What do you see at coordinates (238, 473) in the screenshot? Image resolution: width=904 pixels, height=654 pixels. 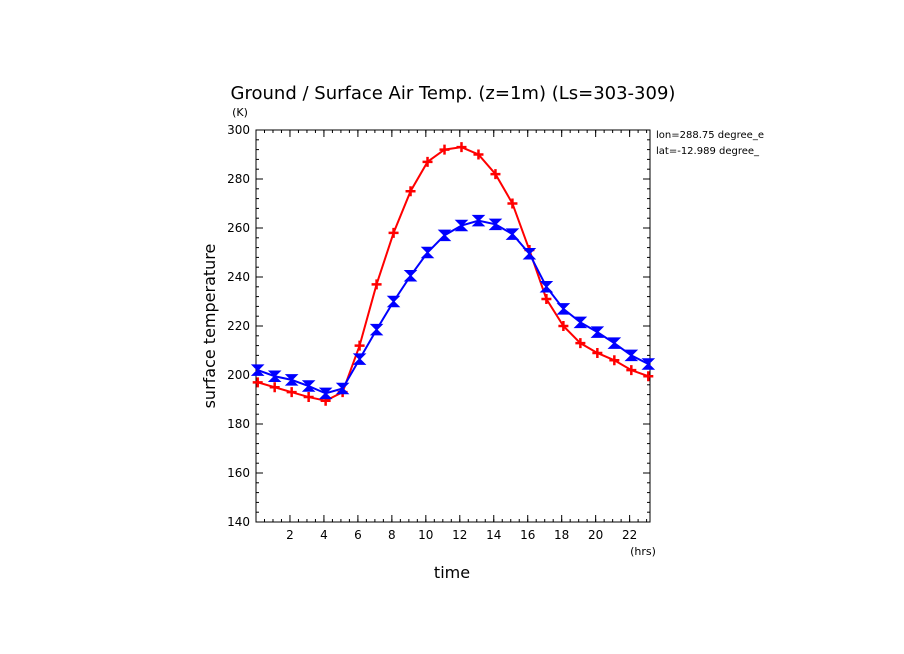 I see `y-tick-label: 160` at bounding box center [238, 473].